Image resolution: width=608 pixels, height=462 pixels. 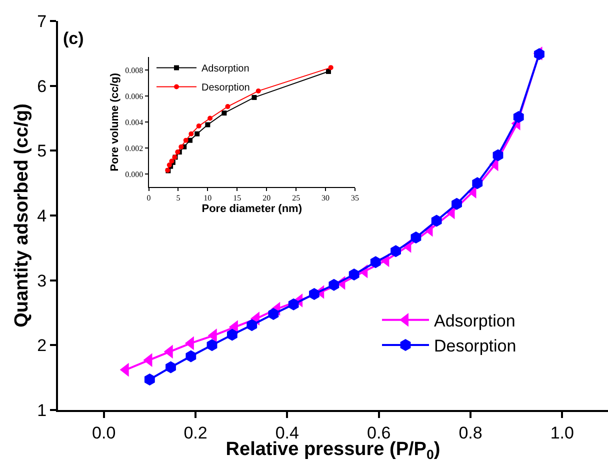 What do you see at coordinates (104, 432) in the screenshot?
I see `x-tick-label: 0.0` at bounding box center [104, 432].